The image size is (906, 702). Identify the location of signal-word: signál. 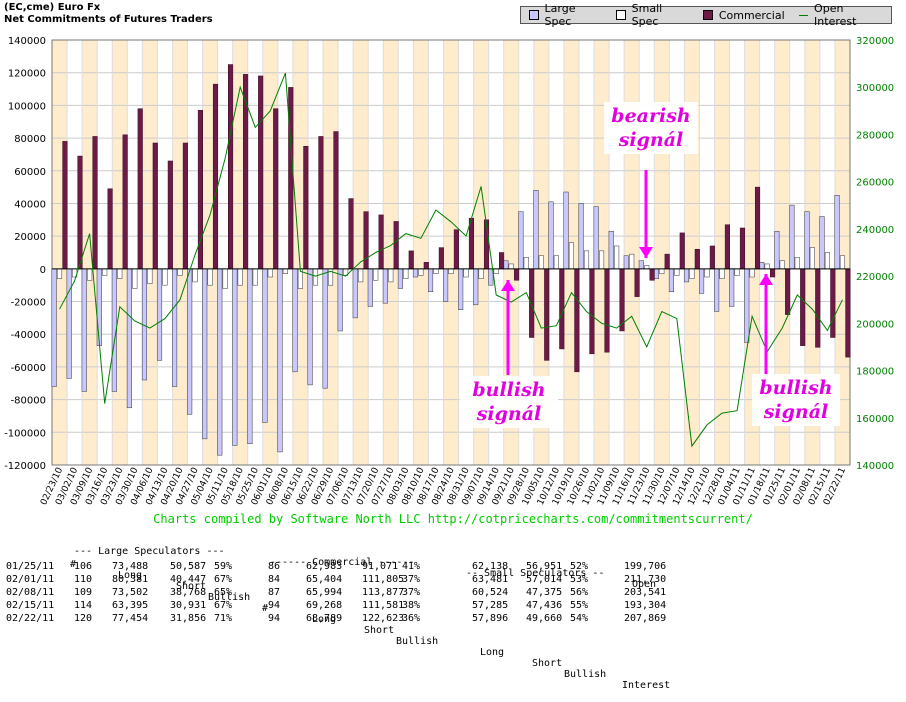
(796, 412).